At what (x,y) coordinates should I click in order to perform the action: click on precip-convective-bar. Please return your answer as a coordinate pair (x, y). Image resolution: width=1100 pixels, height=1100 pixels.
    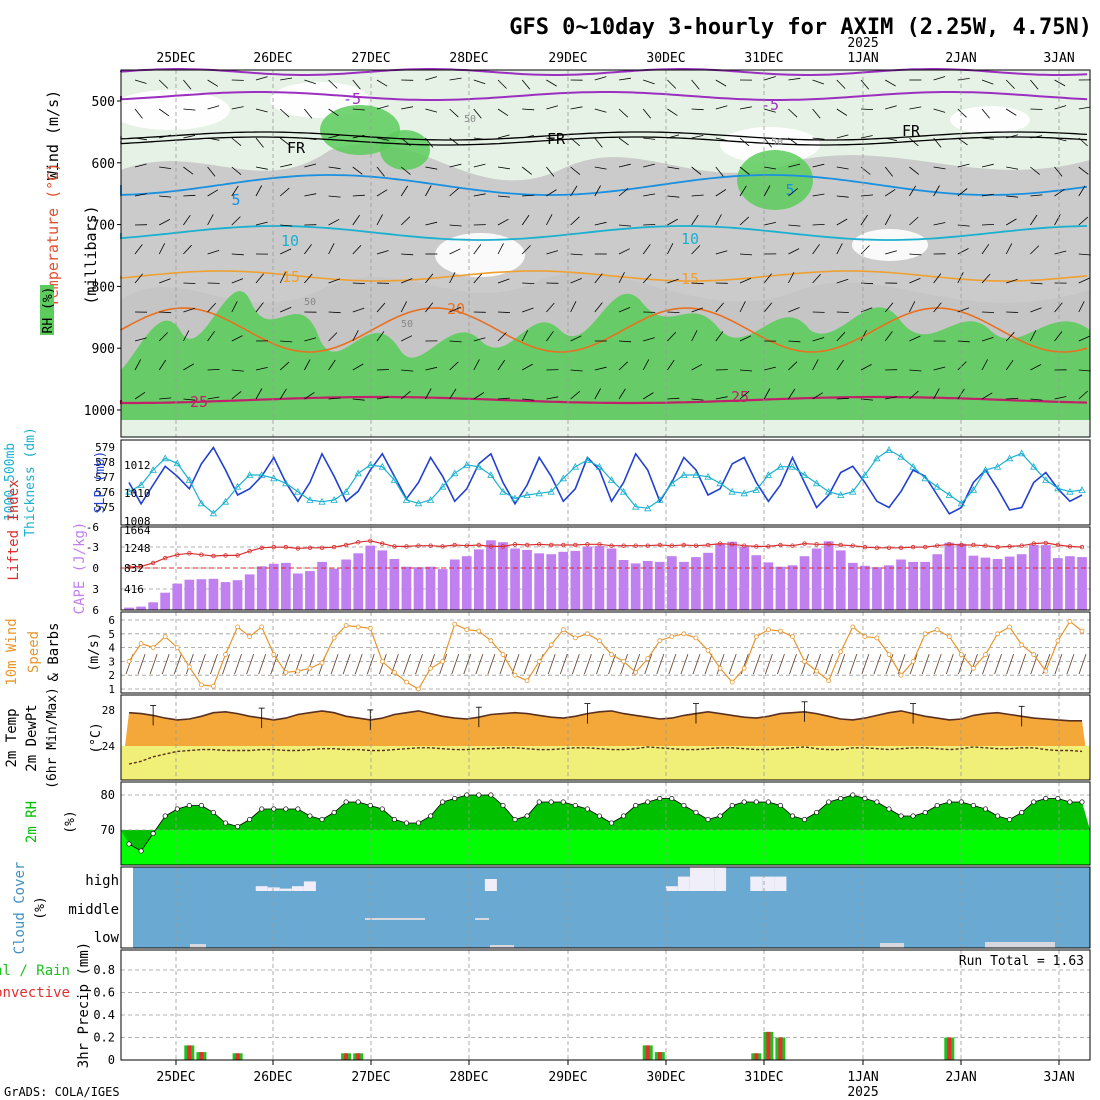
    Looking at the image, I should click on (768, 1045).